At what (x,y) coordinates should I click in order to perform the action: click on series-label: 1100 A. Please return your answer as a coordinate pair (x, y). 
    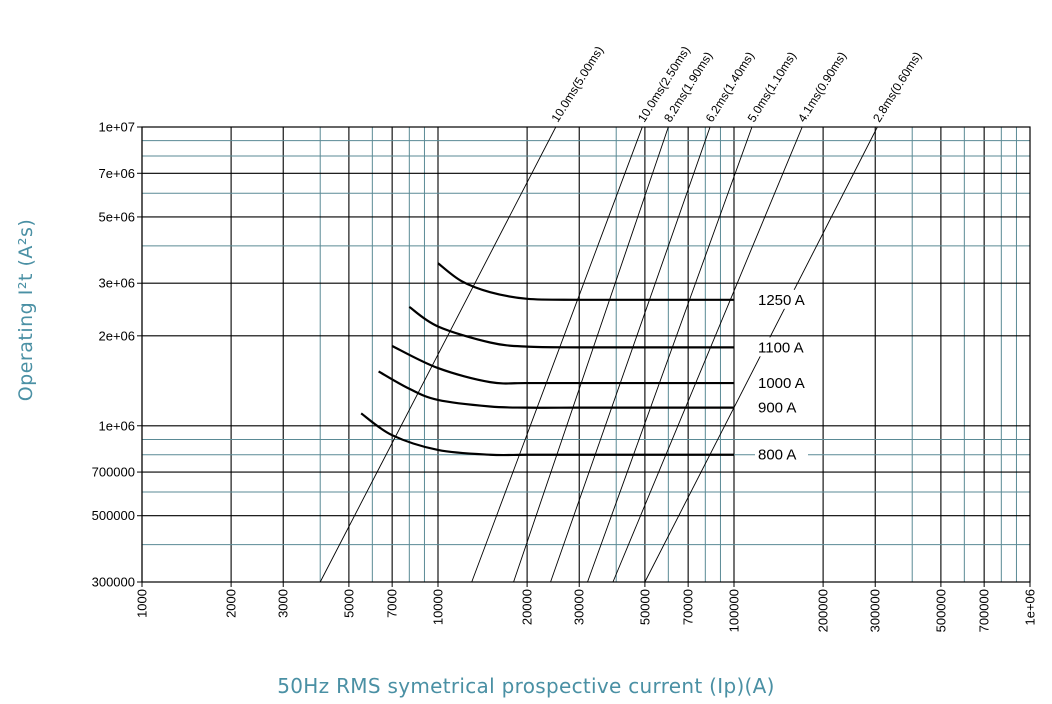
    Looking at the image, I should click on (781, 347).